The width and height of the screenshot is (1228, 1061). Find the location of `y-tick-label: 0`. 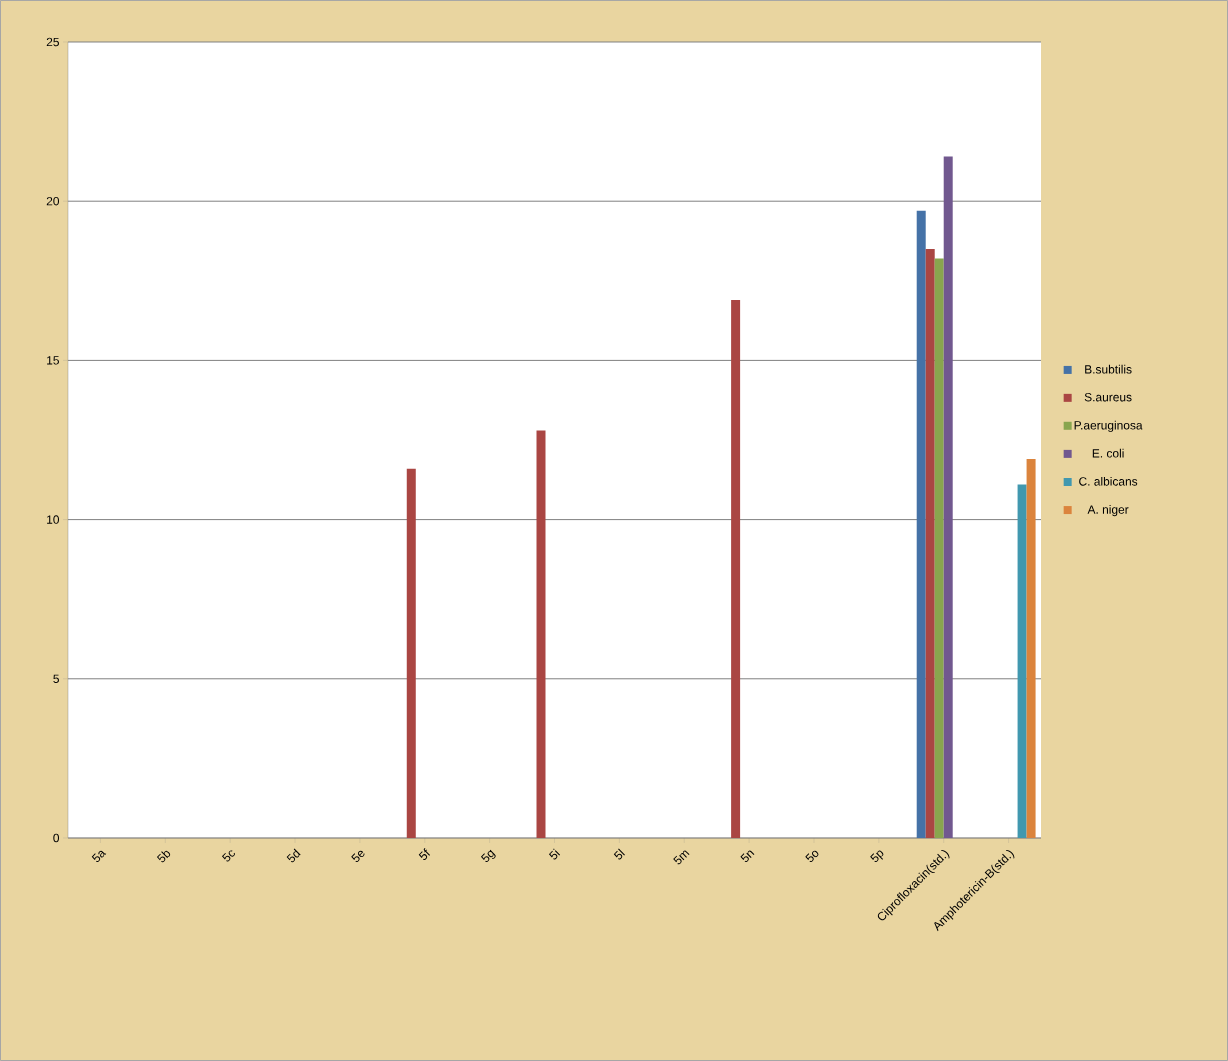

y-tick-label: 0 is located at coordinates (56, 838).